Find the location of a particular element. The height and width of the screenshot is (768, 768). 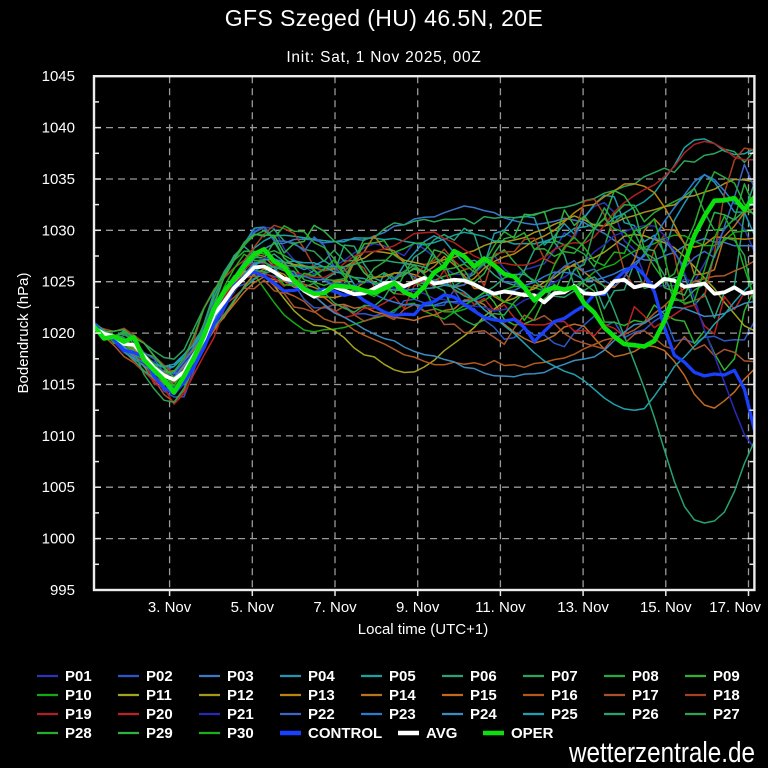

svg-text: P08 is located at coordinates (645, 676).